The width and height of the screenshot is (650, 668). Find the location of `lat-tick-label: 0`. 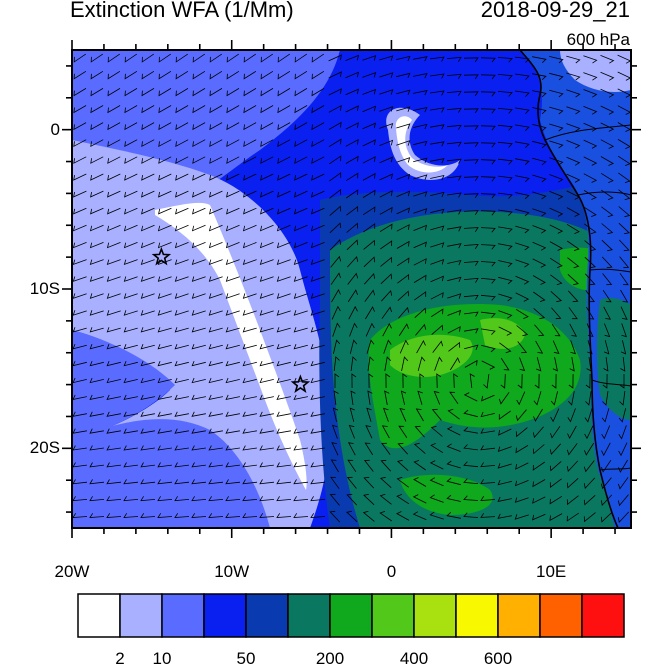

lat-tick-label: 0 is located at coordinates (55, 129).